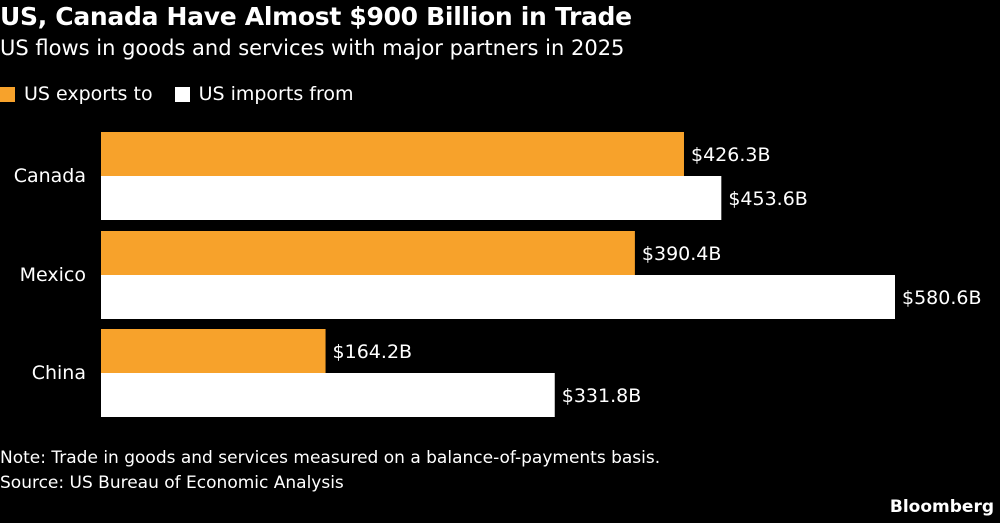  I want to click on data-label-canada-imports: $453.6B, so click(768, 199).